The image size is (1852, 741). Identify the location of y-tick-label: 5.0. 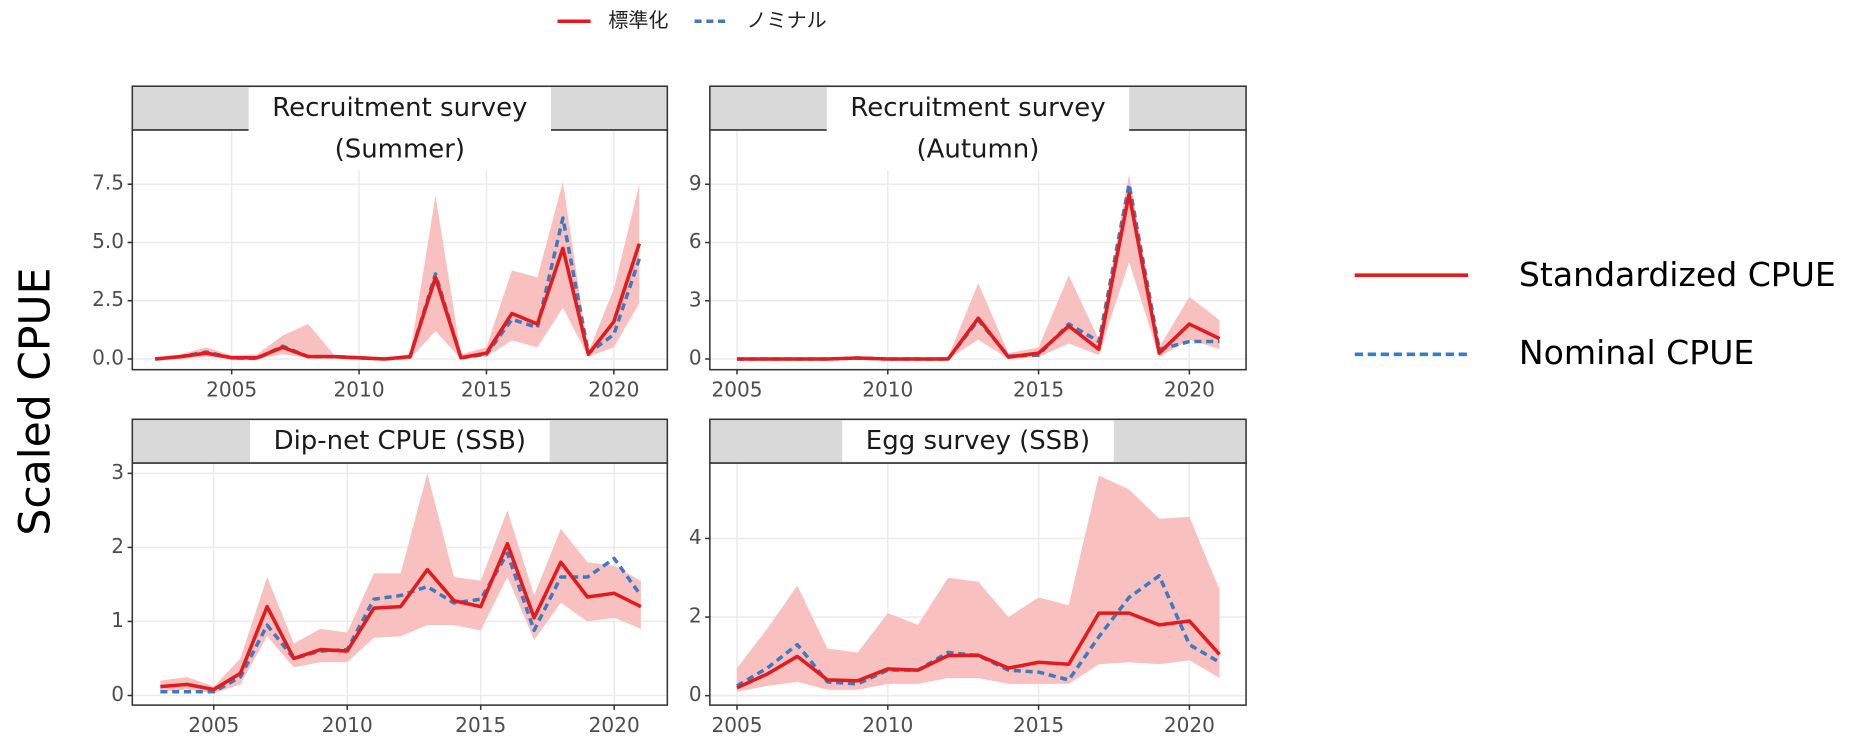
(108, 241).